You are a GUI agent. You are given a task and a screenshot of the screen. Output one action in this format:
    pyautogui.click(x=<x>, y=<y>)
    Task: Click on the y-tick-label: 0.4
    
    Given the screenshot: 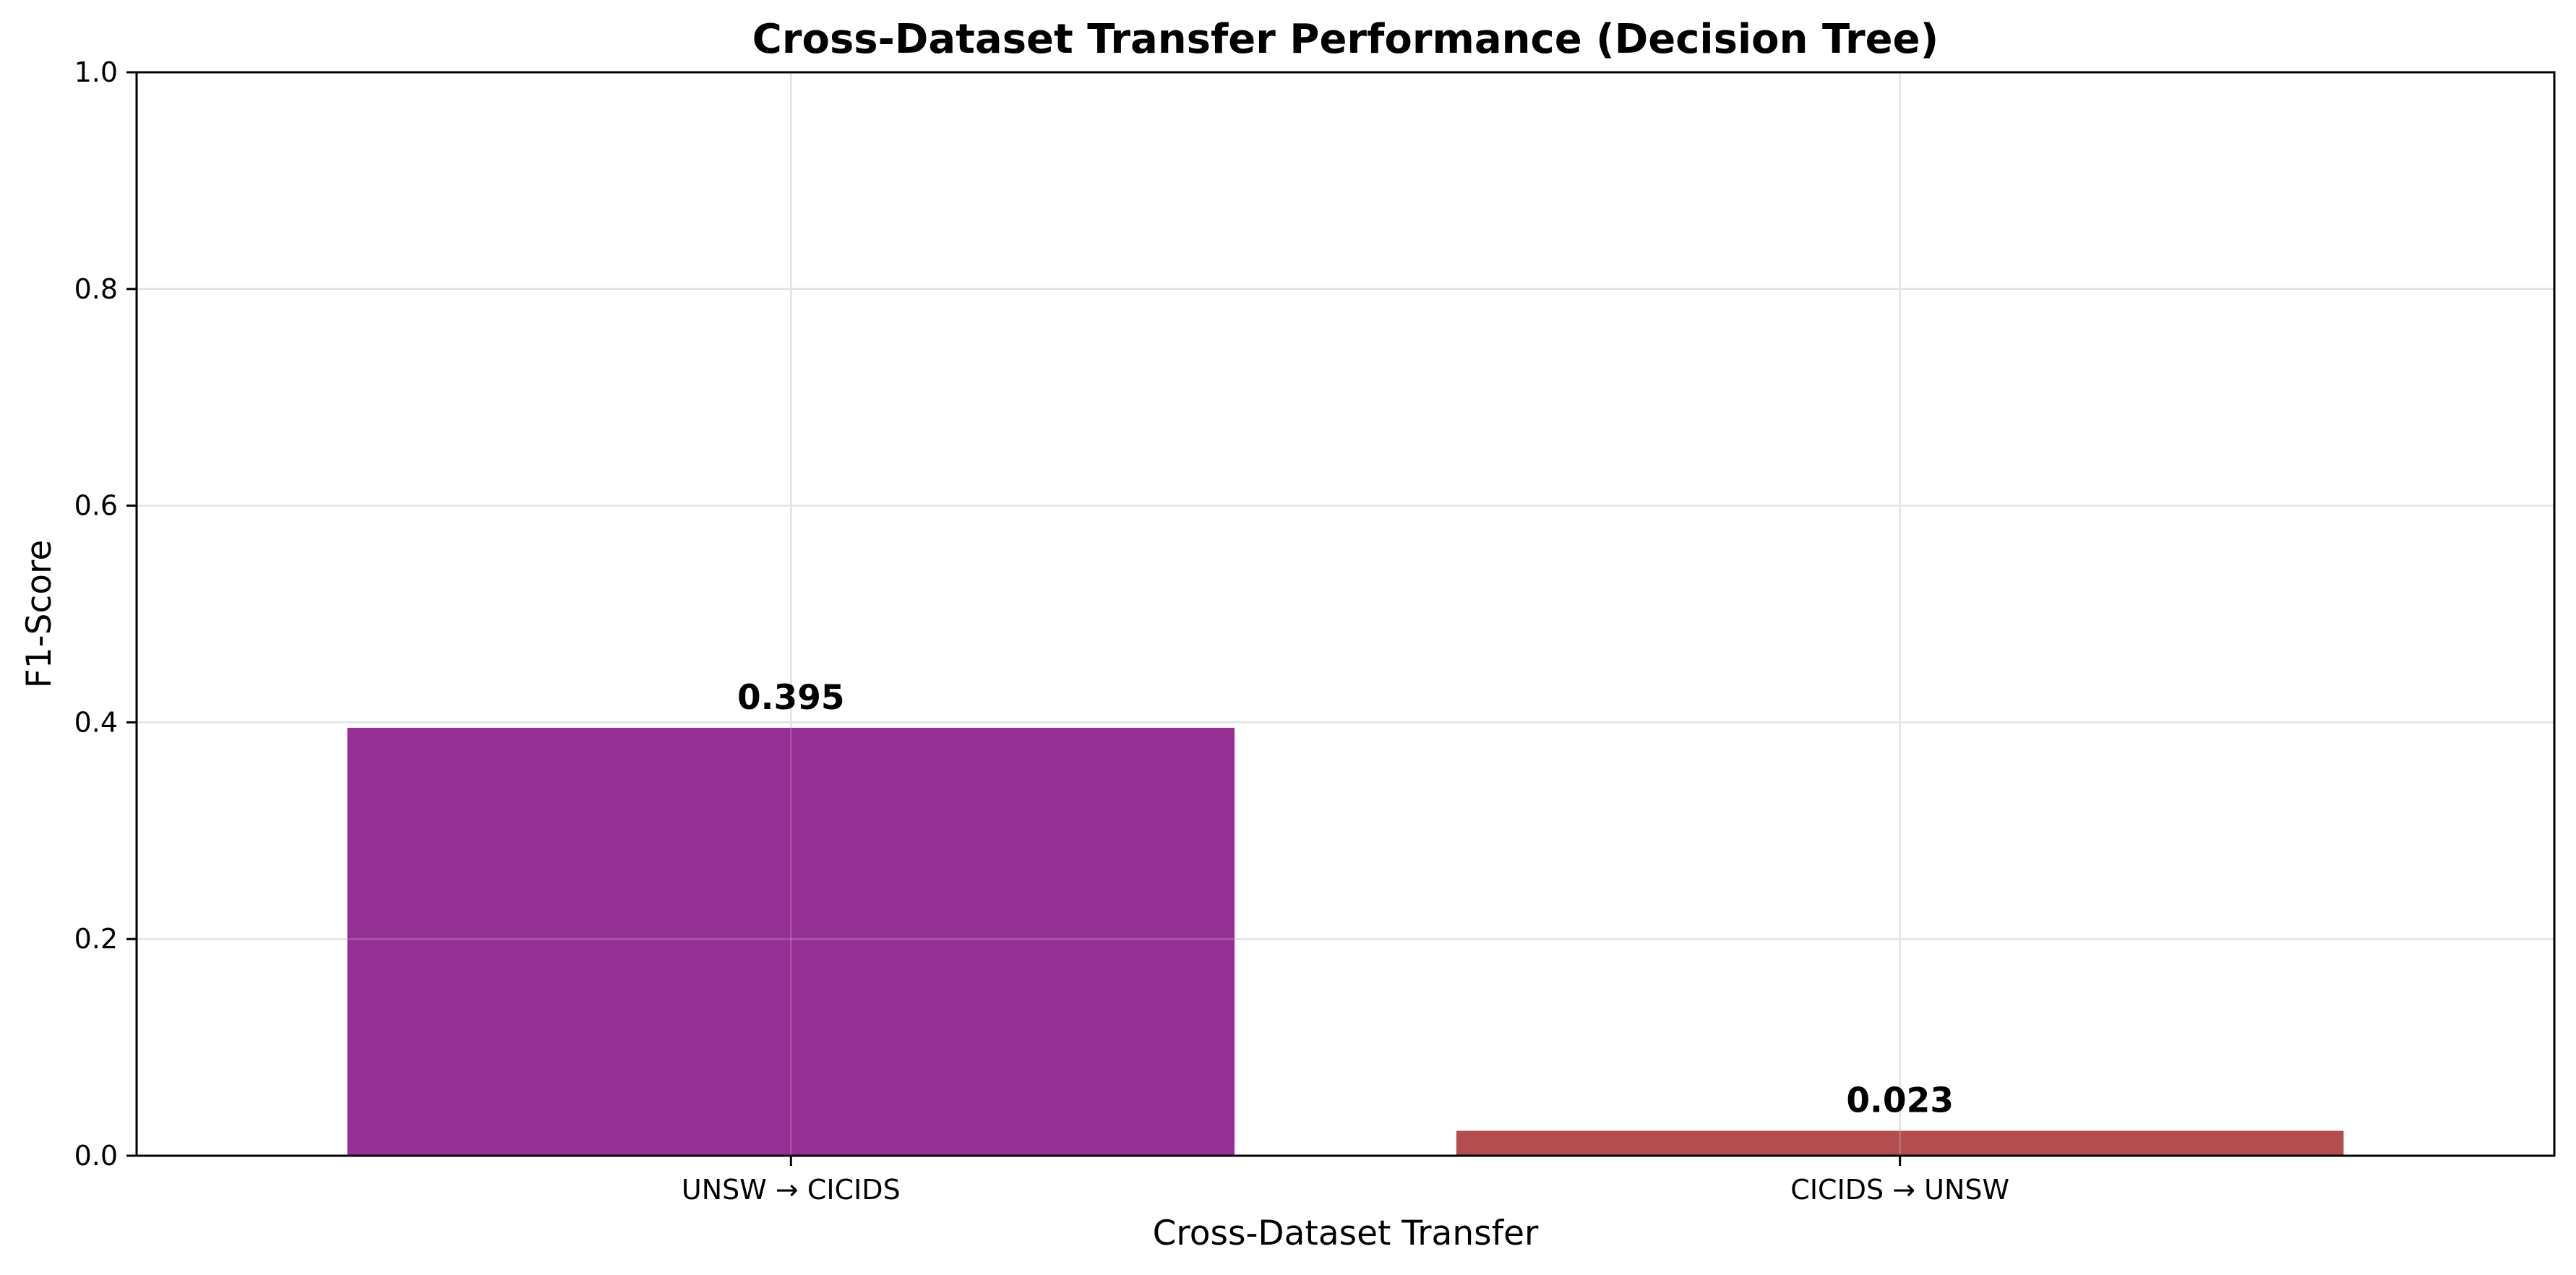 What is the action you would take?
    pyautogui.click(x=96, y=722)
    